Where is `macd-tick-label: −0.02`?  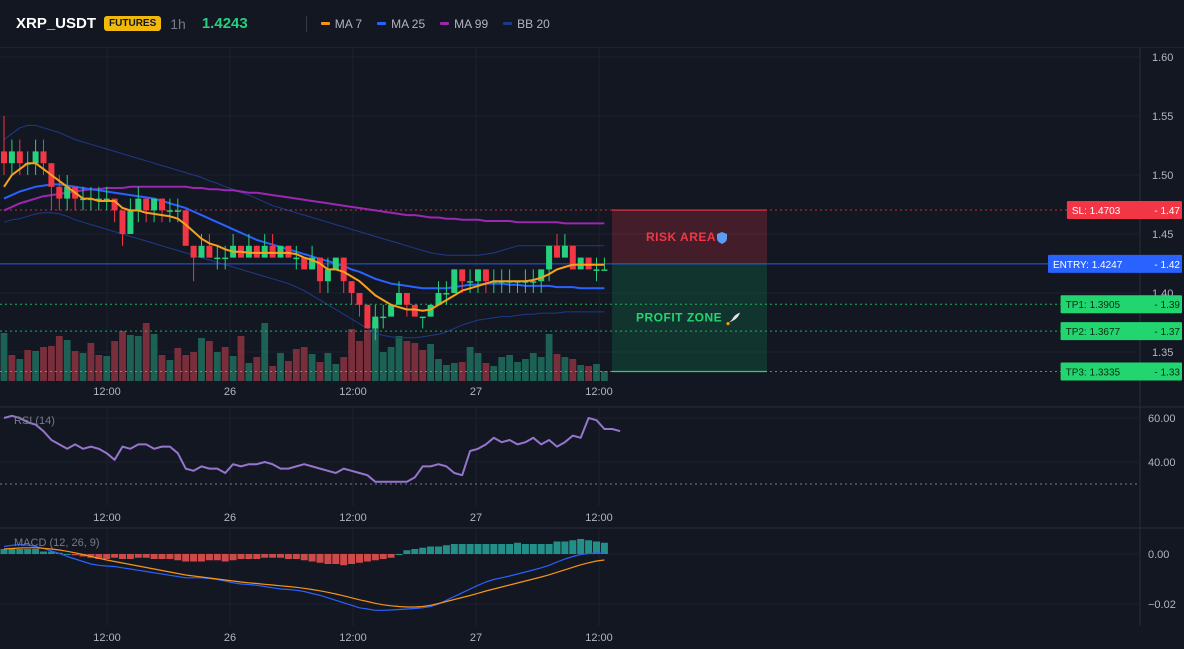
macd-tick-label: −0.02 is located at coordinates (1162, 605).